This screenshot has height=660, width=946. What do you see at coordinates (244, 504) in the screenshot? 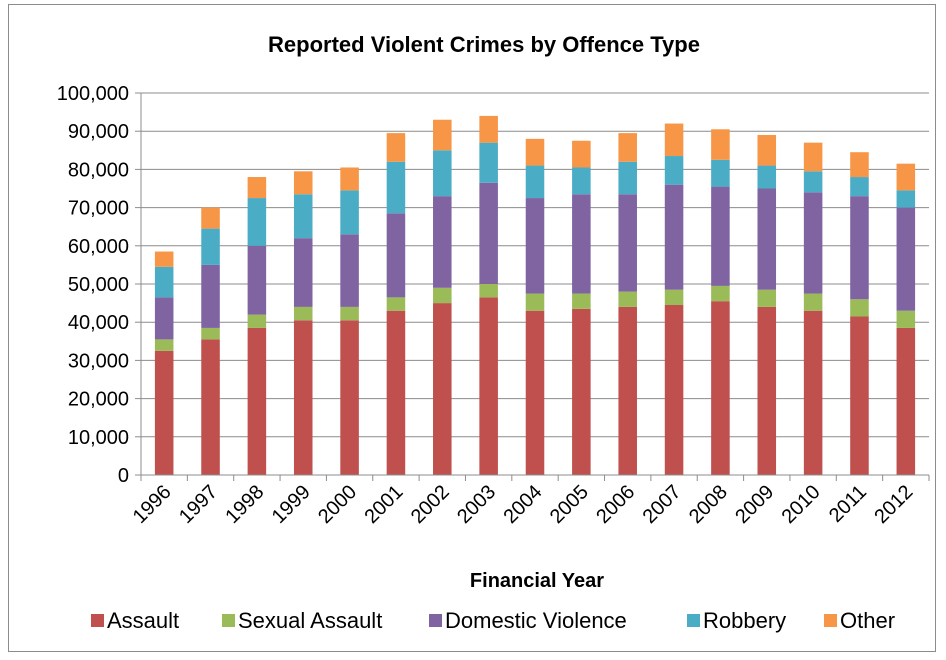
I see `x-tick-label: 1998` at bounding box center [244, 504].